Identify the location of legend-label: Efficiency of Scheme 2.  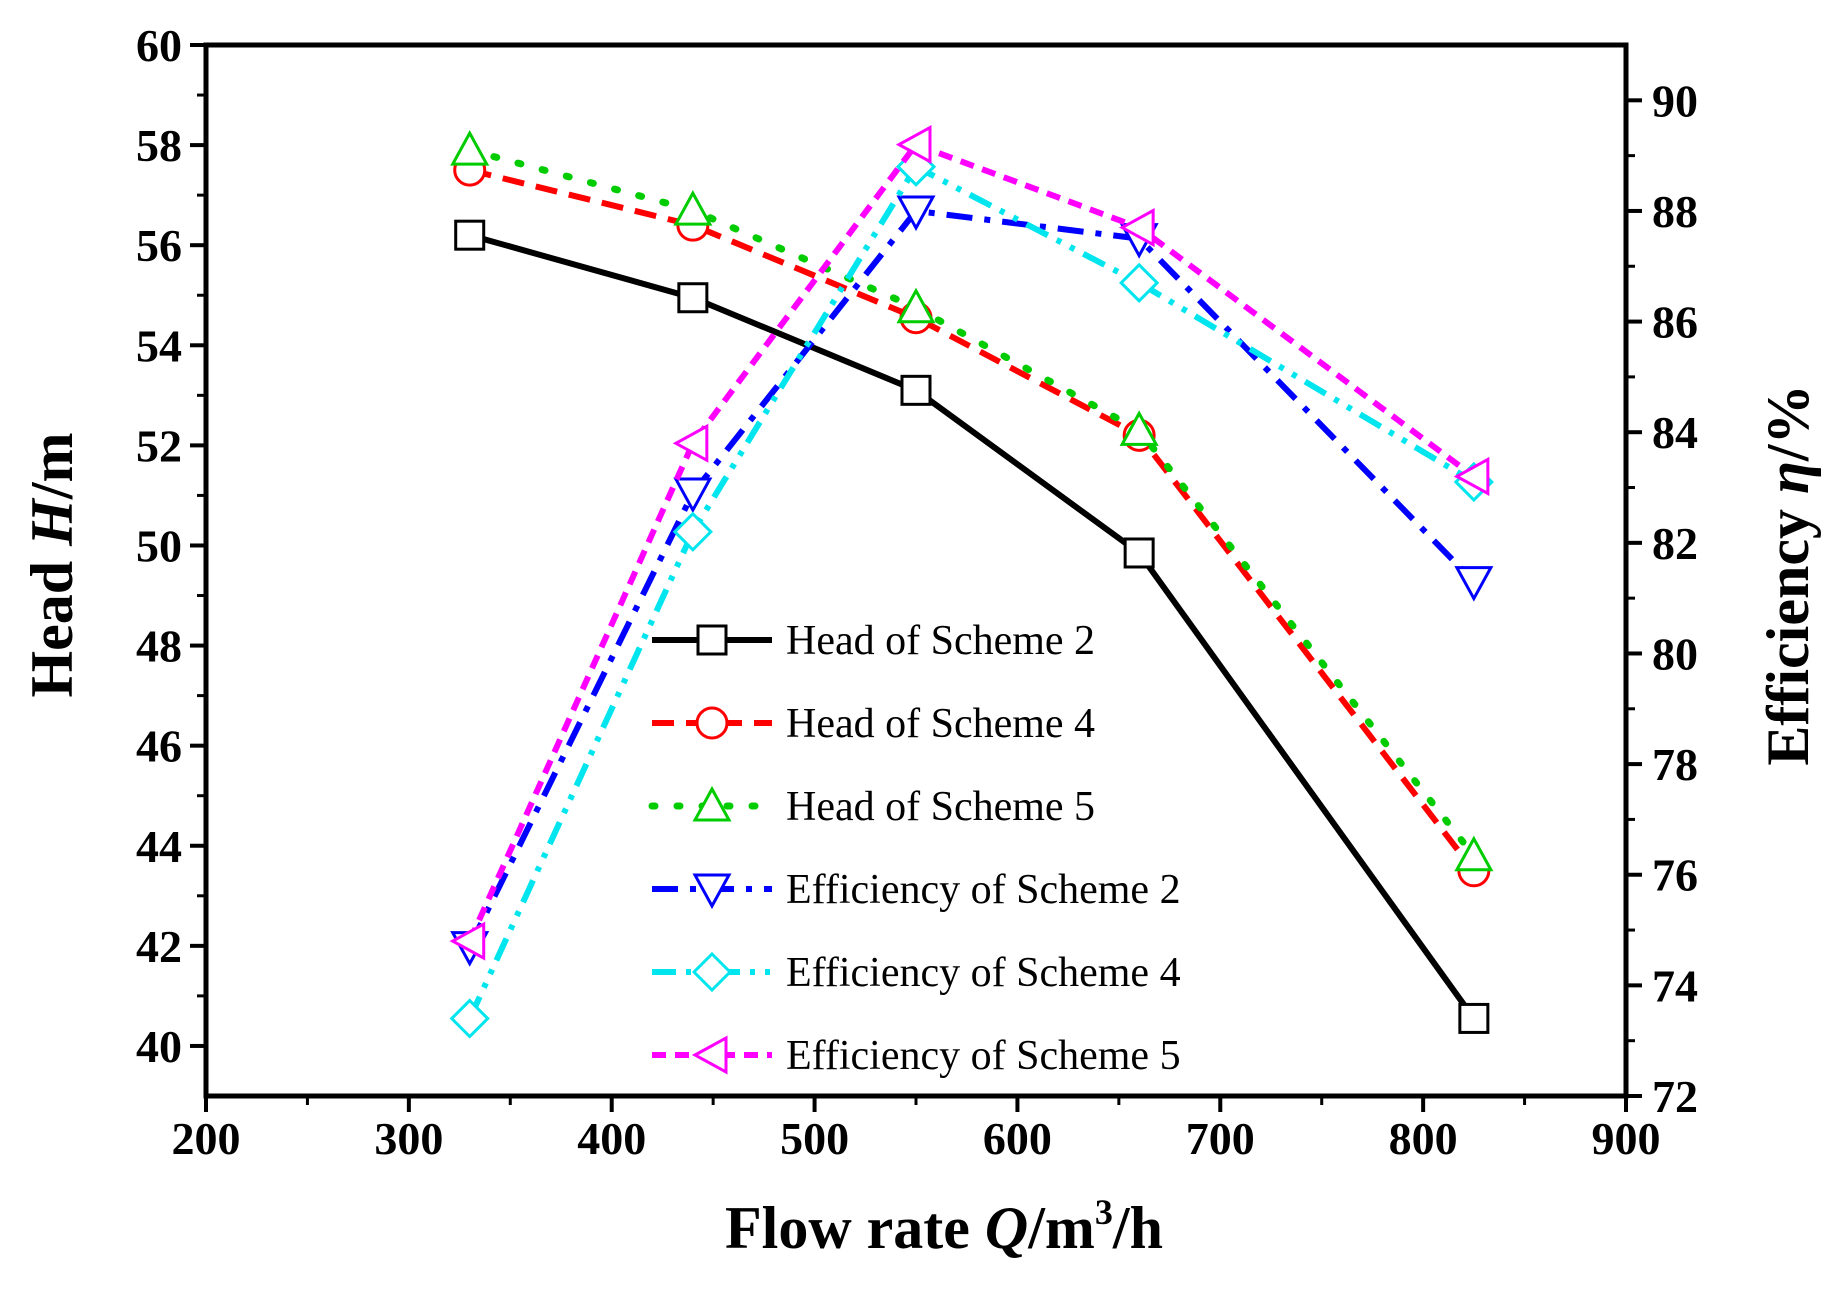
(983, 890).